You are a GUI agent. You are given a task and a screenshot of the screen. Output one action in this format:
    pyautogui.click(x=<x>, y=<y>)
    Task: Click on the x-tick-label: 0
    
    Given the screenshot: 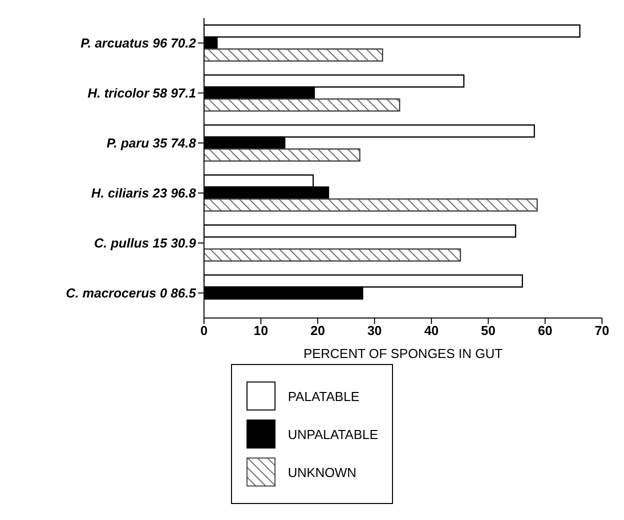 What is the action you would take?
    pyautogui.click(x=204, y=330)
    